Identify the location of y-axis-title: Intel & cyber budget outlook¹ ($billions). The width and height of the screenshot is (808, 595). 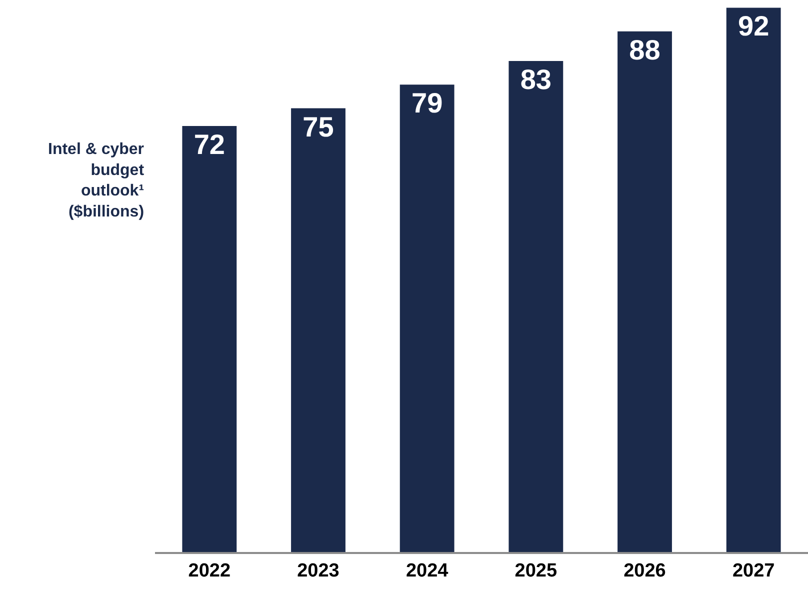
(96, 180).